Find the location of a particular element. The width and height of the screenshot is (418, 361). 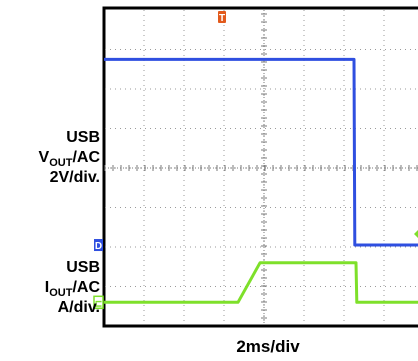

current-scale-label: A/div. is located at coordinates (78, 307).